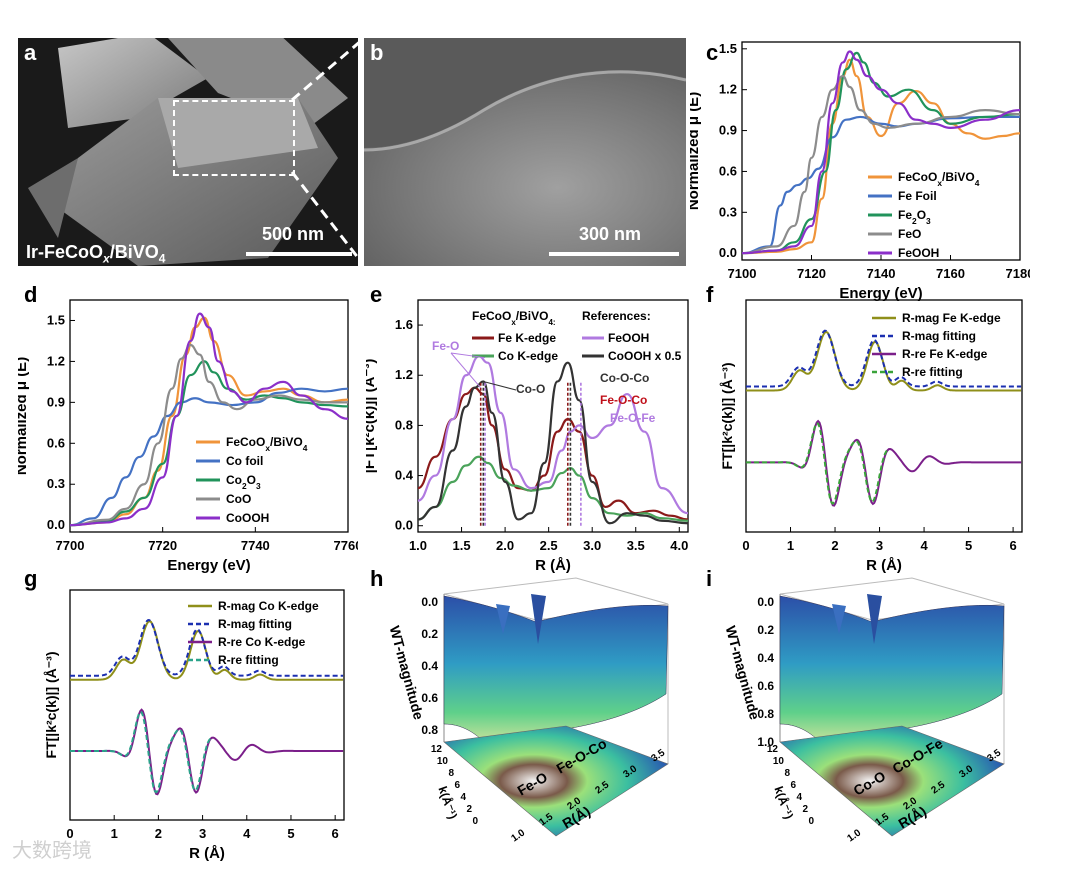 Image resolution: width=1080 pixels, height=871 pixels. Describe the element at coordinates (376, 294) in the screenshot. I see `panel-label-e: e` at that location.